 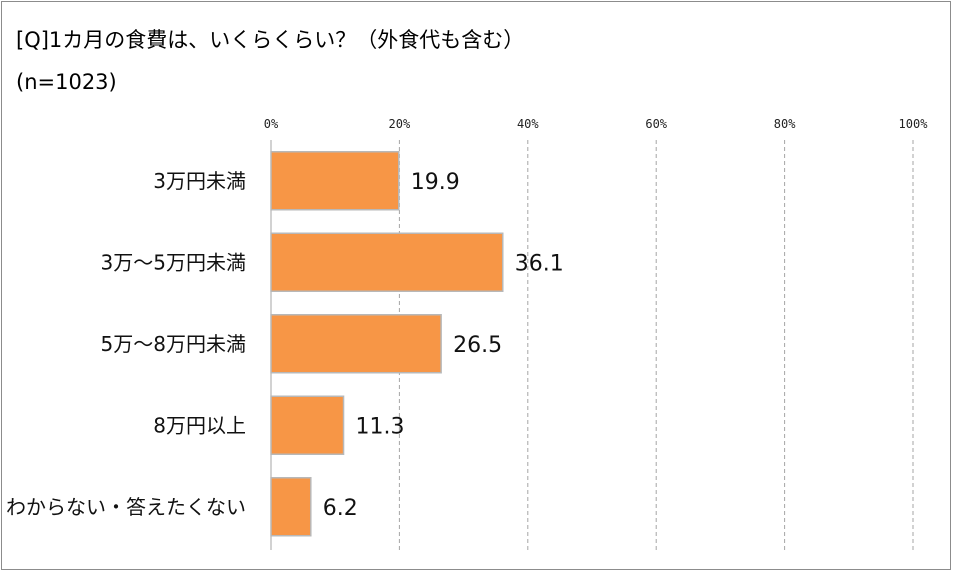 I want to click on x-tick-label: 20%, so click(x=400, y=124).